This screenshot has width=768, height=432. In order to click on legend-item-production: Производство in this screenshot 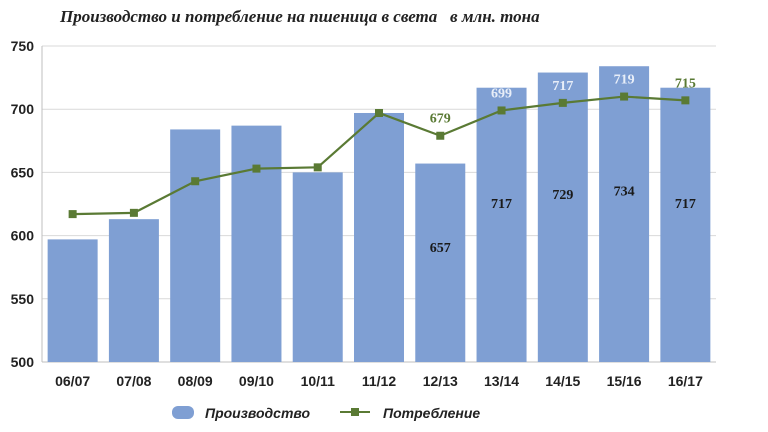, I will do `click(241, 413)`.